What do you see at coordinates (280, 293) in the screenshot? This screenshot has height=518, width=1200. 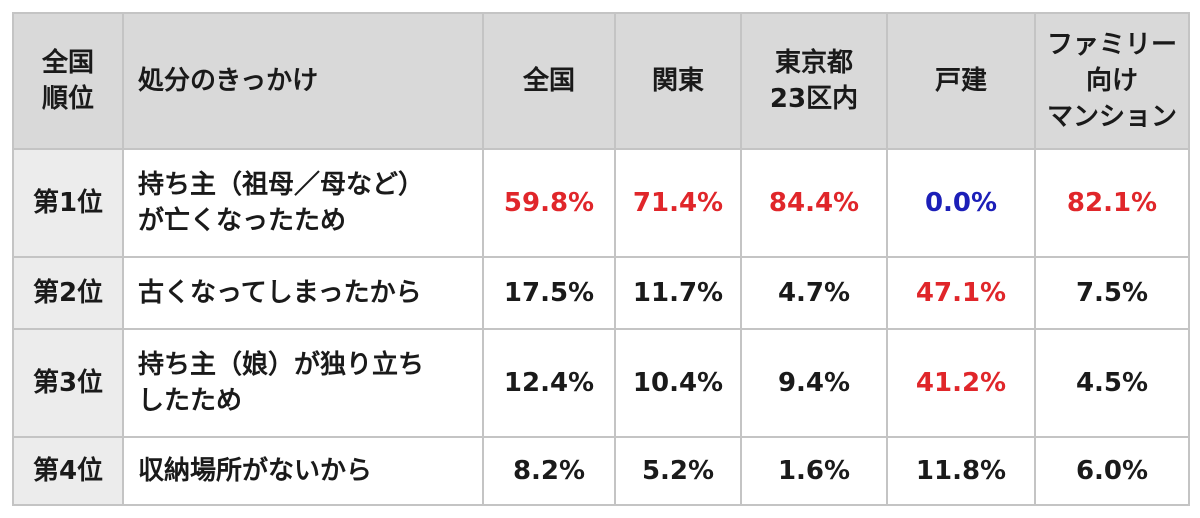 I see `reason-text: 古くなってしまったから` at bounding box center [280, 293].